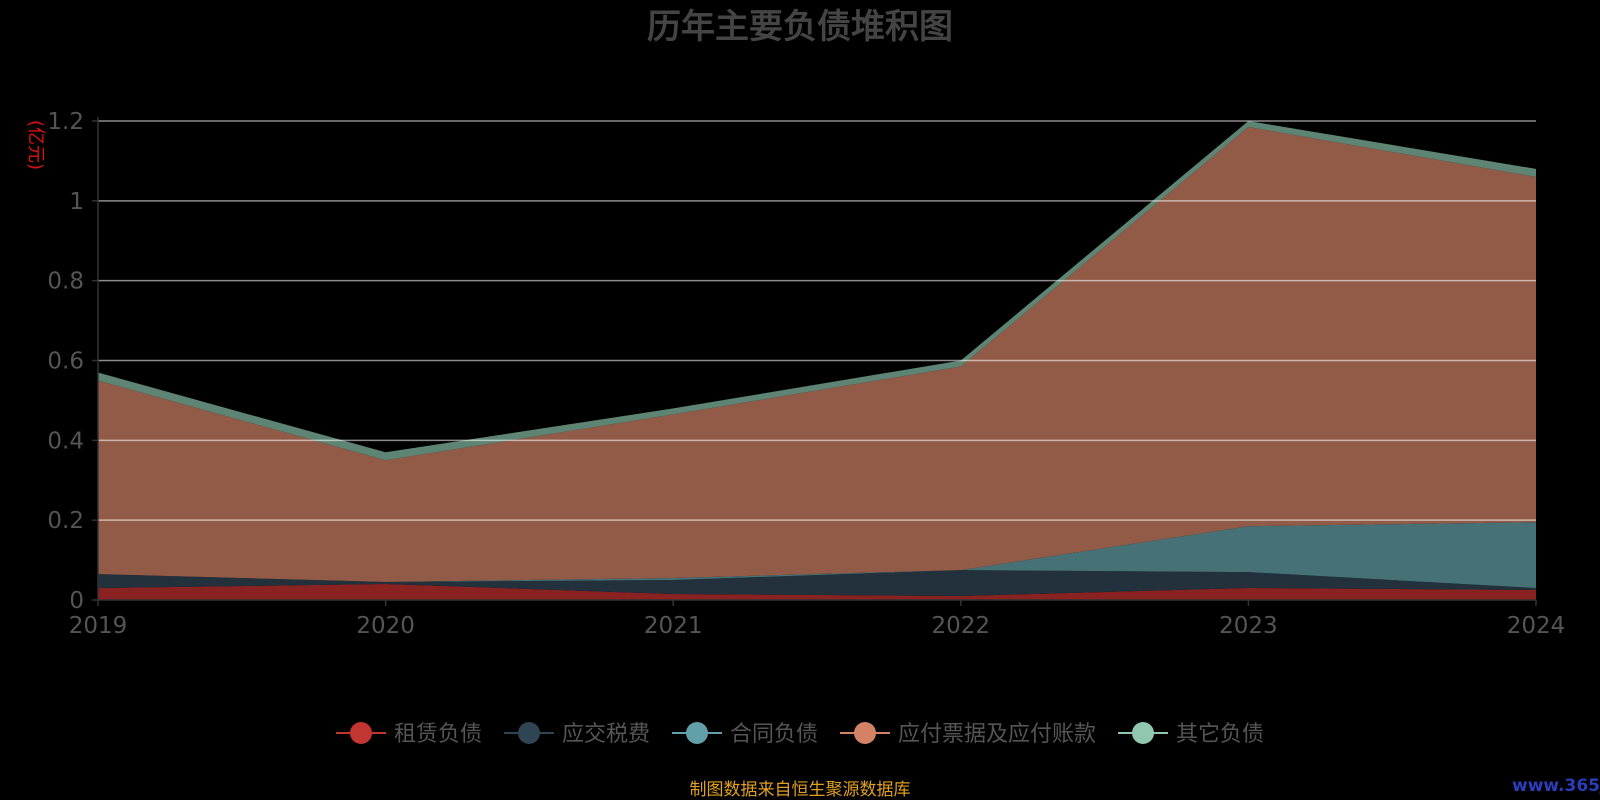 The width and height of the screenshot is (1600, 800). Describe the element at coordinates (673, 626) in the screenshot. I see `x-tick-label-2: 2021` at that location.